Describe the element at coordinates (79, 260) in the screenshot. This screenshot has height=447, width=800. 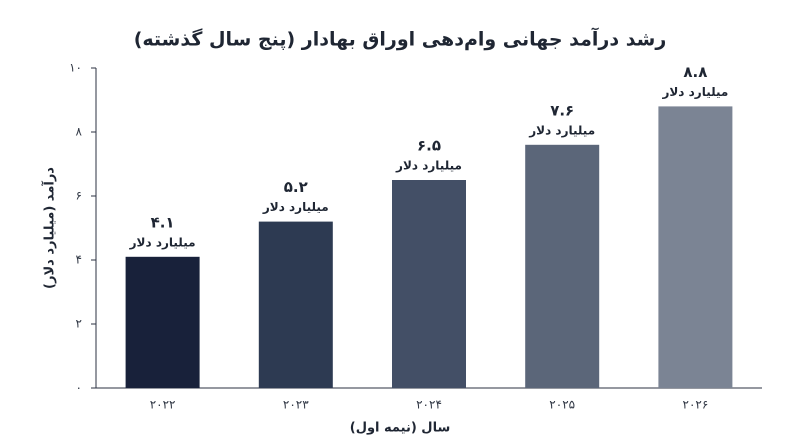
I see `y-tick-label: ۴` at that location.